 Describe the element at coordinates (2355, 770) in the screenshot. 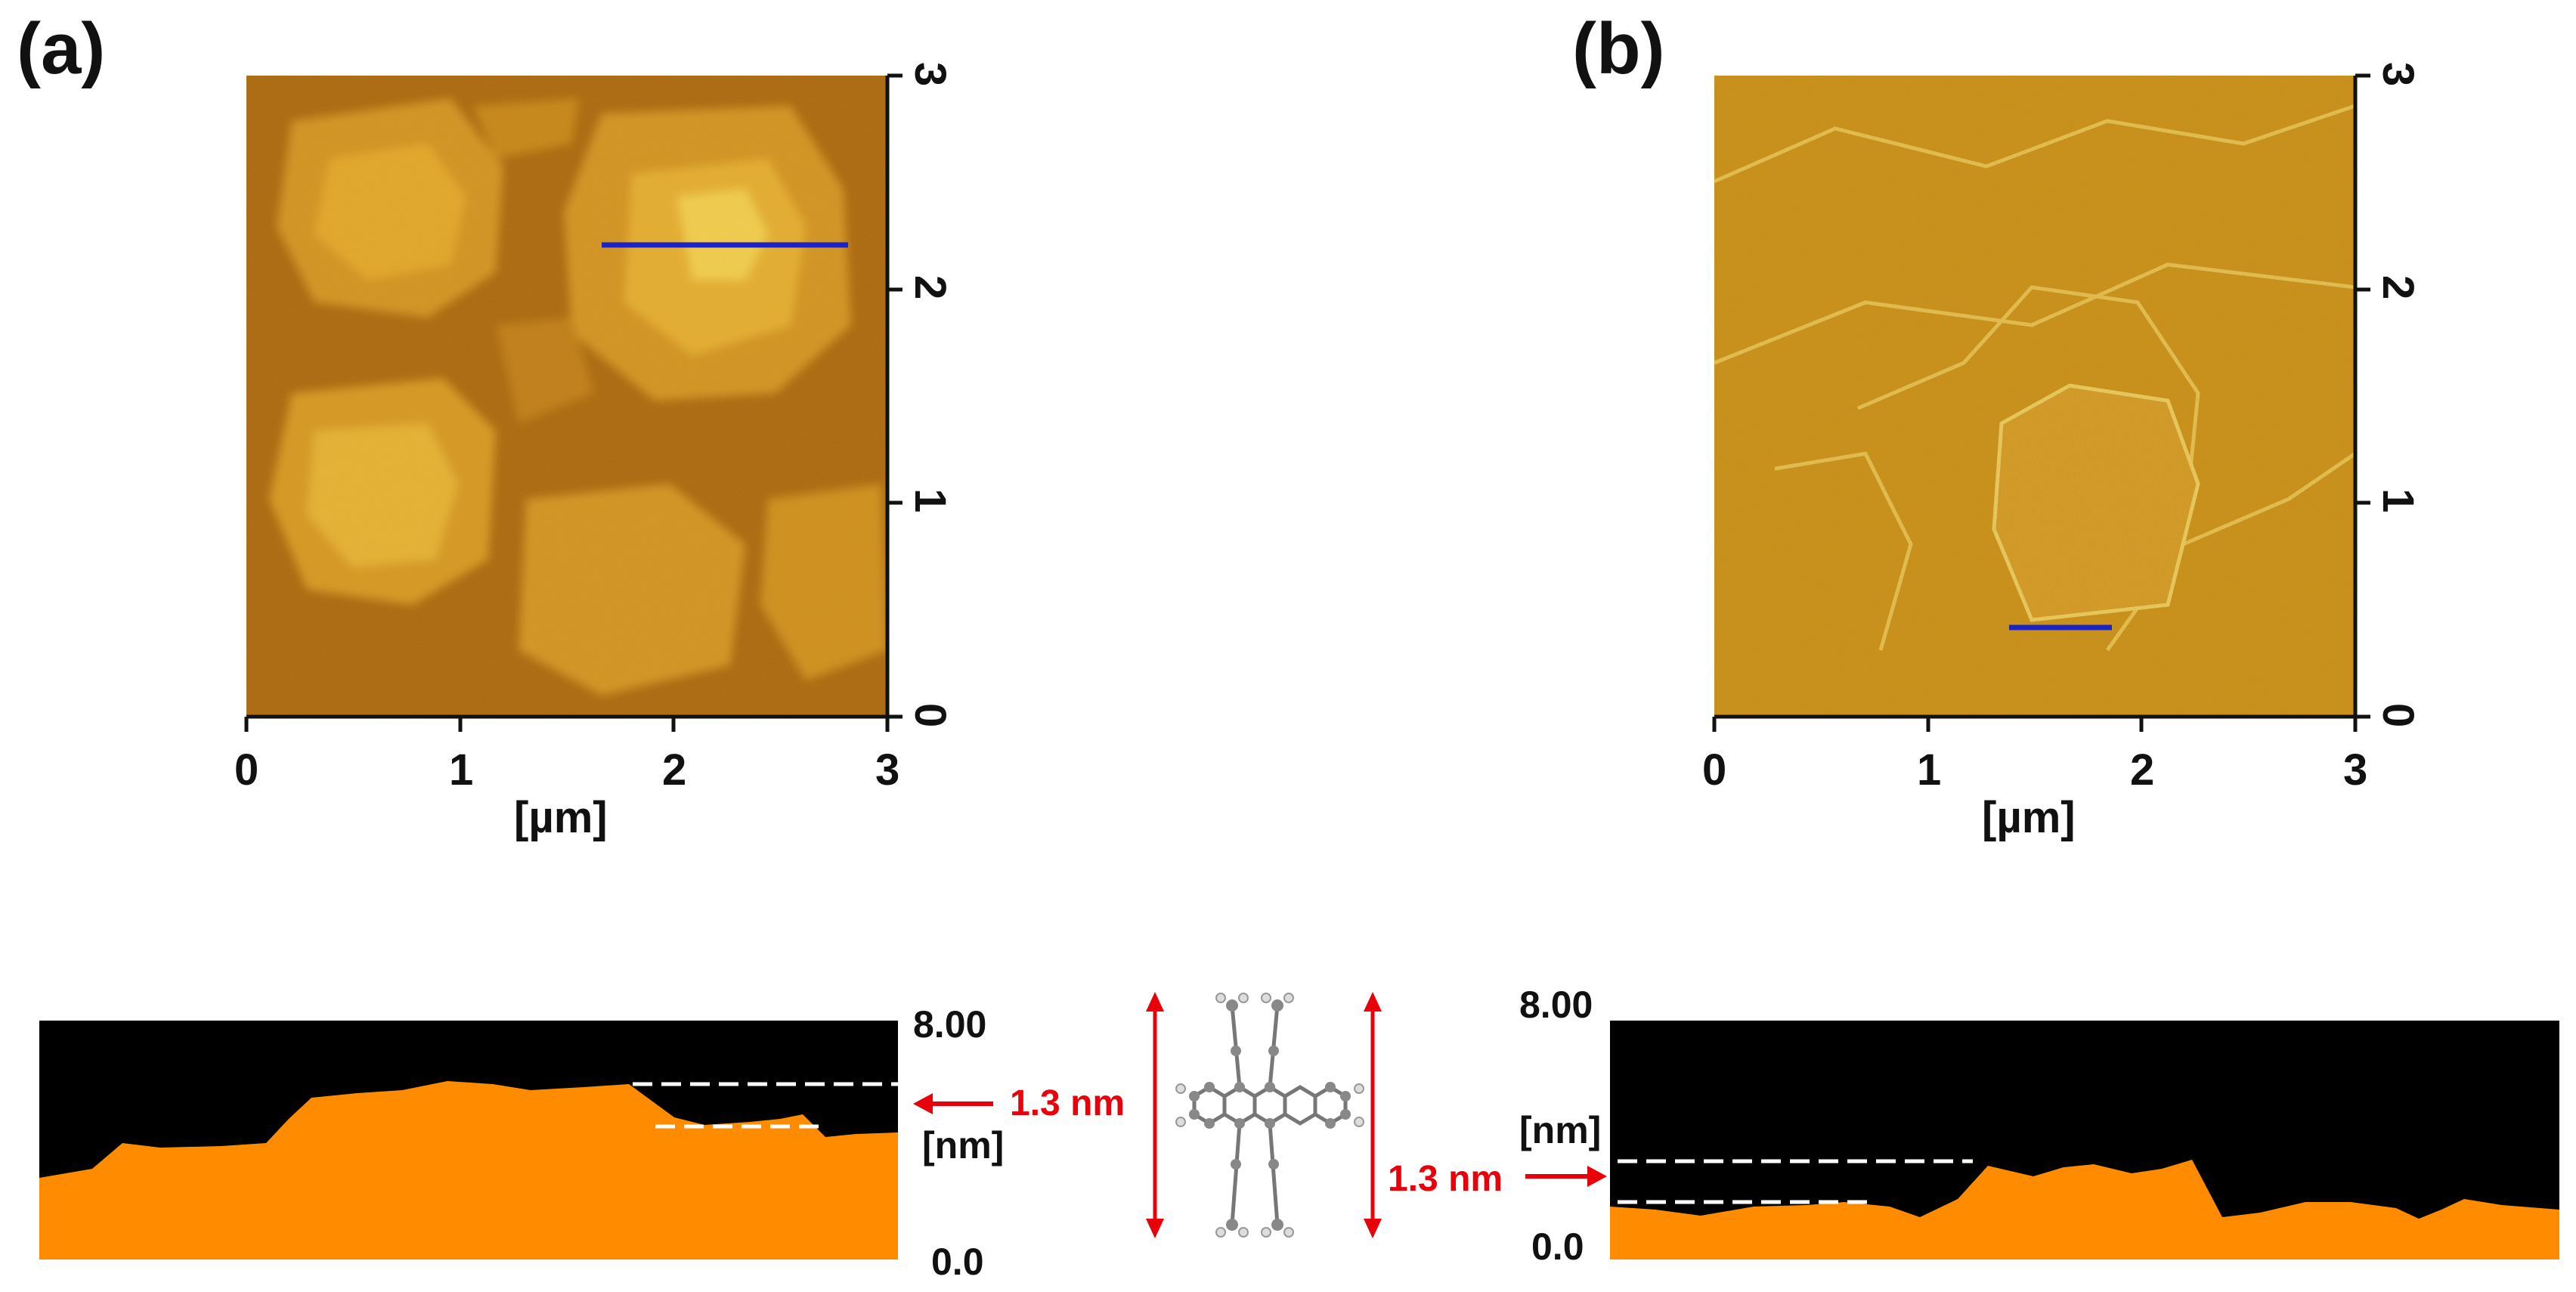

I see `x-tick-b-3: 3` at that location.